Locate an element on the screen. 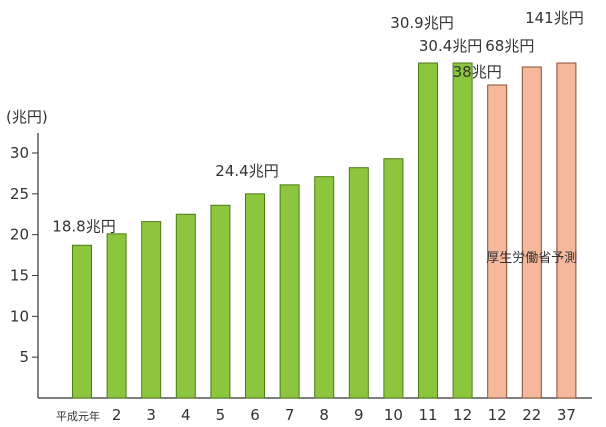 The image size is (606, 427). x-tick-label-12: 12 is located at coordinates (497, 415).